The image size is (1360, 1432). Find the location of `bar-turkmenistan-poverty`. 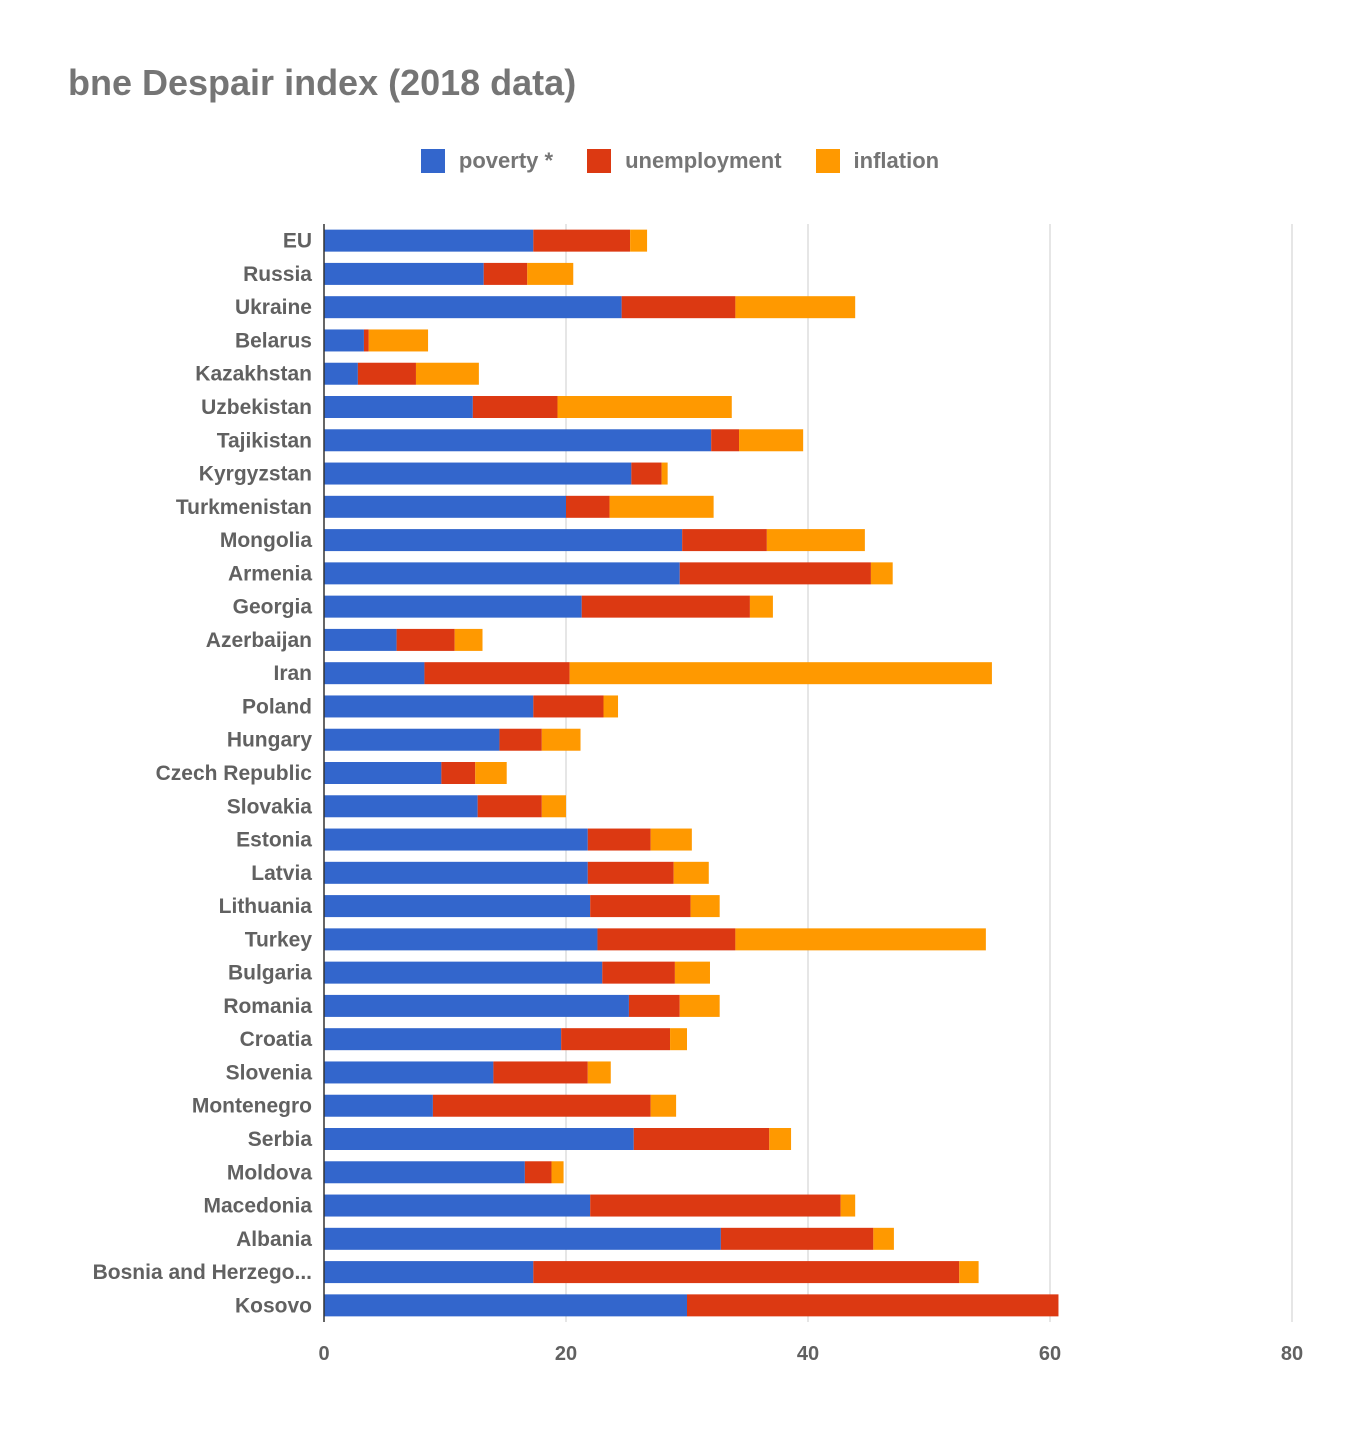

bar-turkmenistan-poverty is located at coordinates (445, 506).